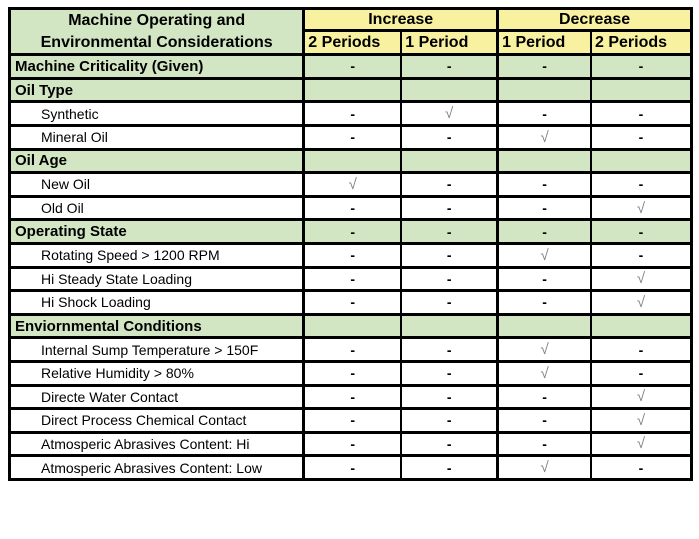 The image size is (699, 539). Describe the element at coordinates (156, 208) in the screenshot. I see `row-label: Old Oil` at that location.